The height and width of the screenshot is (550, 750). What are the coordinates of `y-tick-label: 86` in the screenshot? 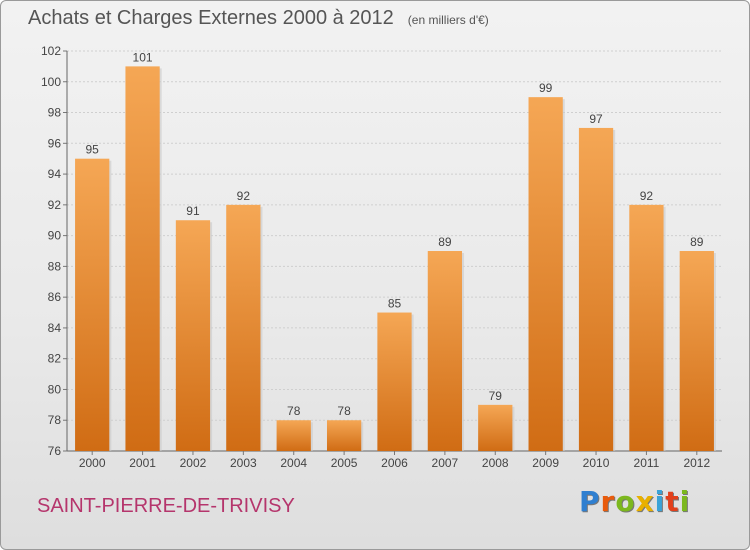 It's located at (55, 297).